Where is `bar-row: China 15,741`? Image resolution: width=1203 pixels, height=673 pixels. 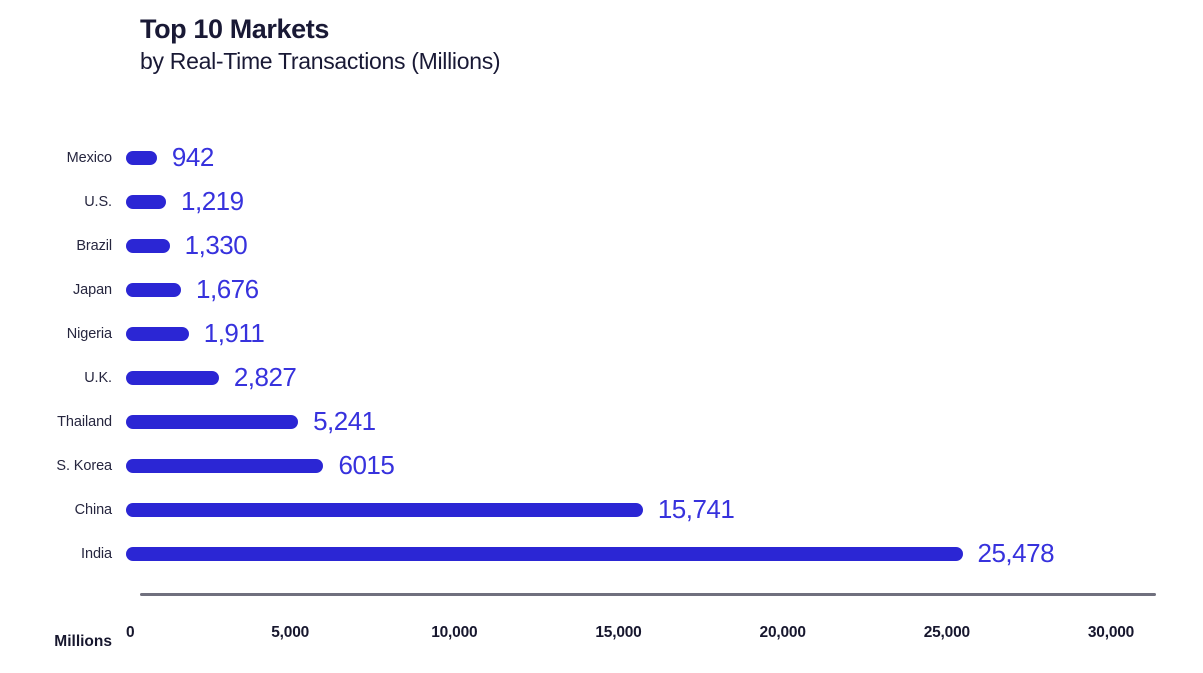
bar-row: China 15,741 is located at coordinates (601, 510).